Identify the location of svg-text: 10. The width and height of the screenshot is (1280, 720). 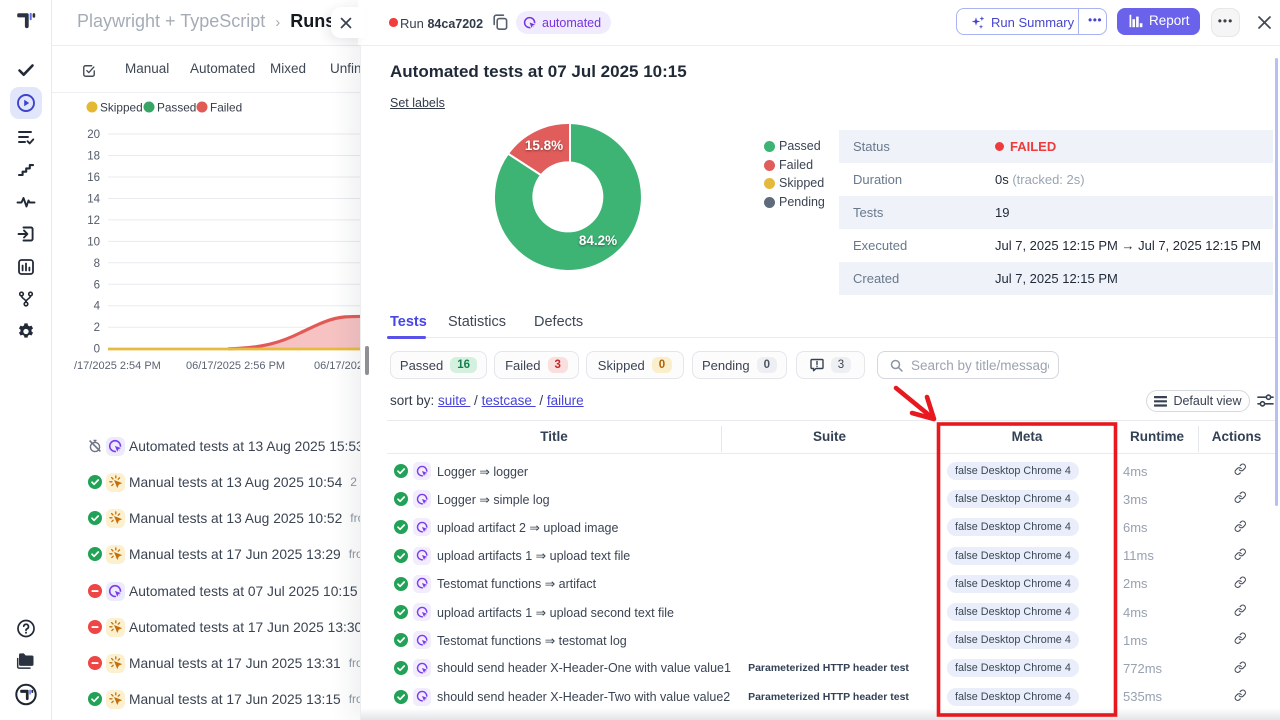
(93, 242).